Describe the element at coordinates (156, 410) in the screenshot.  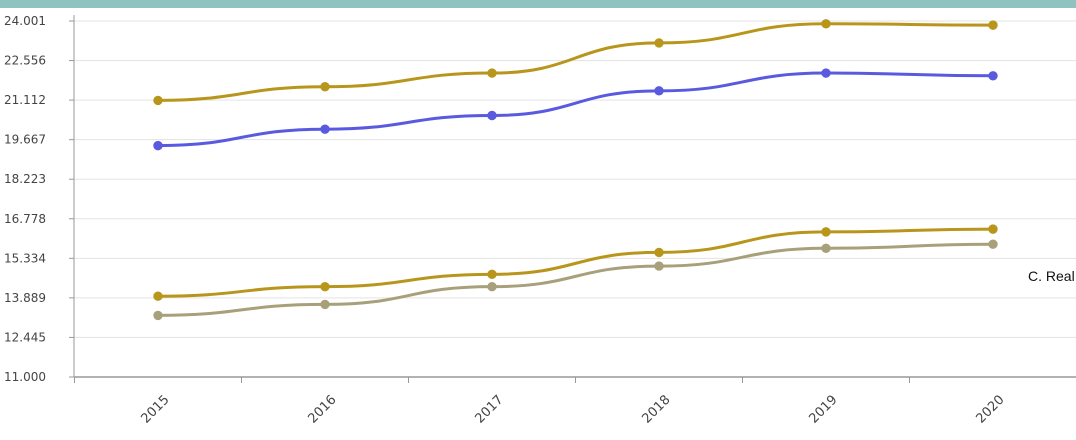
I see `x-tick-label: 2015` at that location.